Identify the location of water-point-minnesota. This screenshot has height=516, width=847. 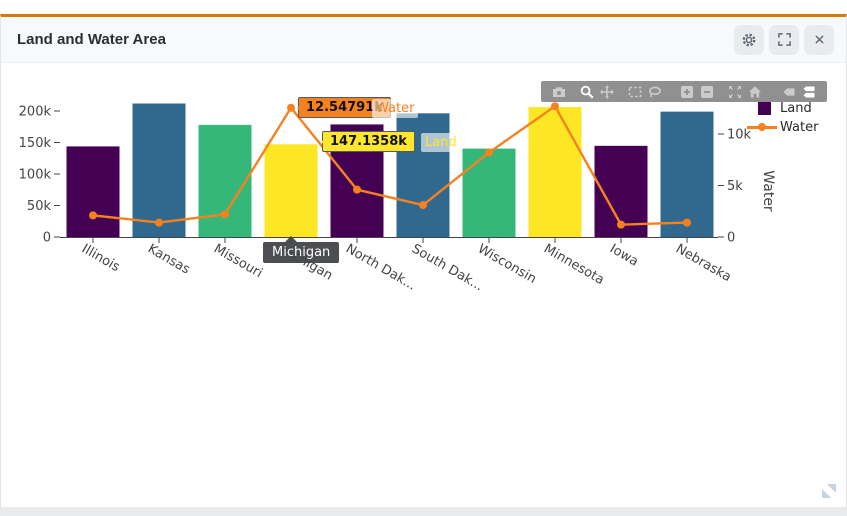
(555, 106).